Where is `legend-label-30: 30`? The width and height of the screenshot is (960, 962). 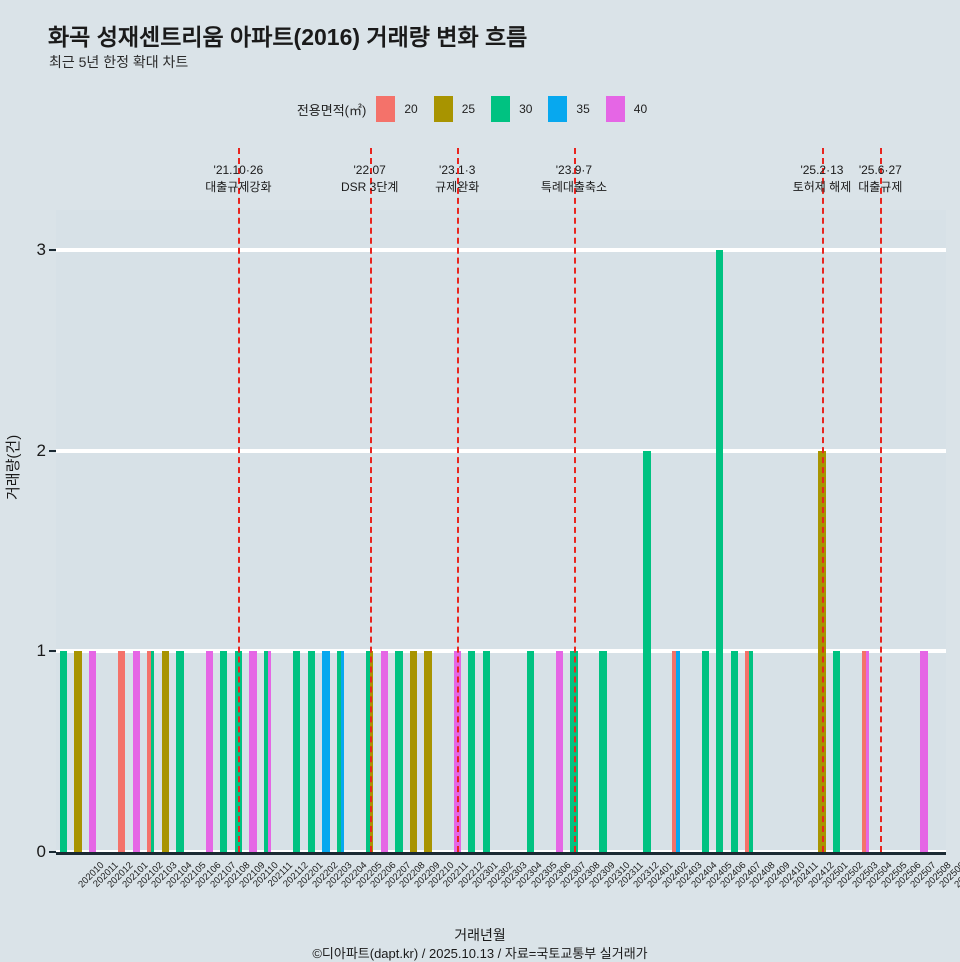 legend-label-30: 30 is located at coordinates (526, 109).